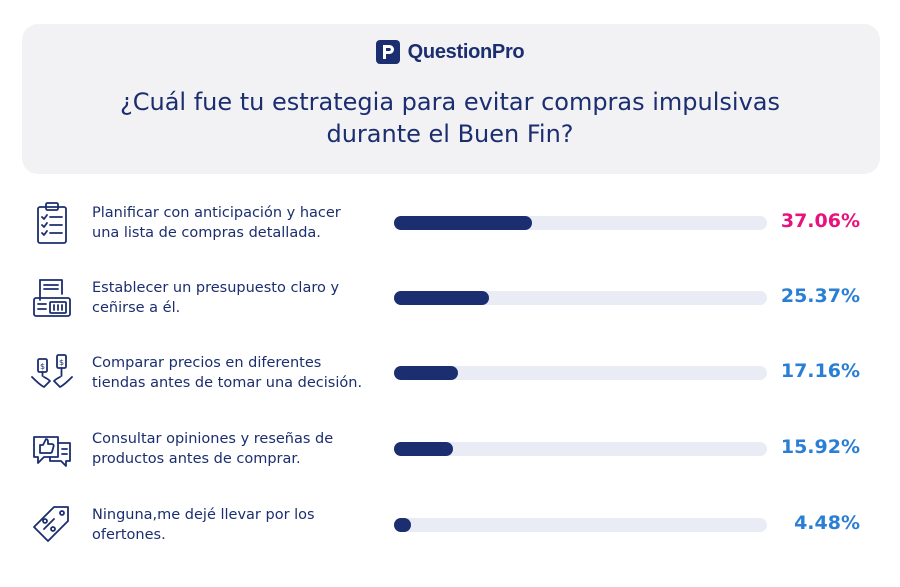  Describe the element at coordinates (52, 525) in the screenshot. I see `discount-tag-icon` at that location.